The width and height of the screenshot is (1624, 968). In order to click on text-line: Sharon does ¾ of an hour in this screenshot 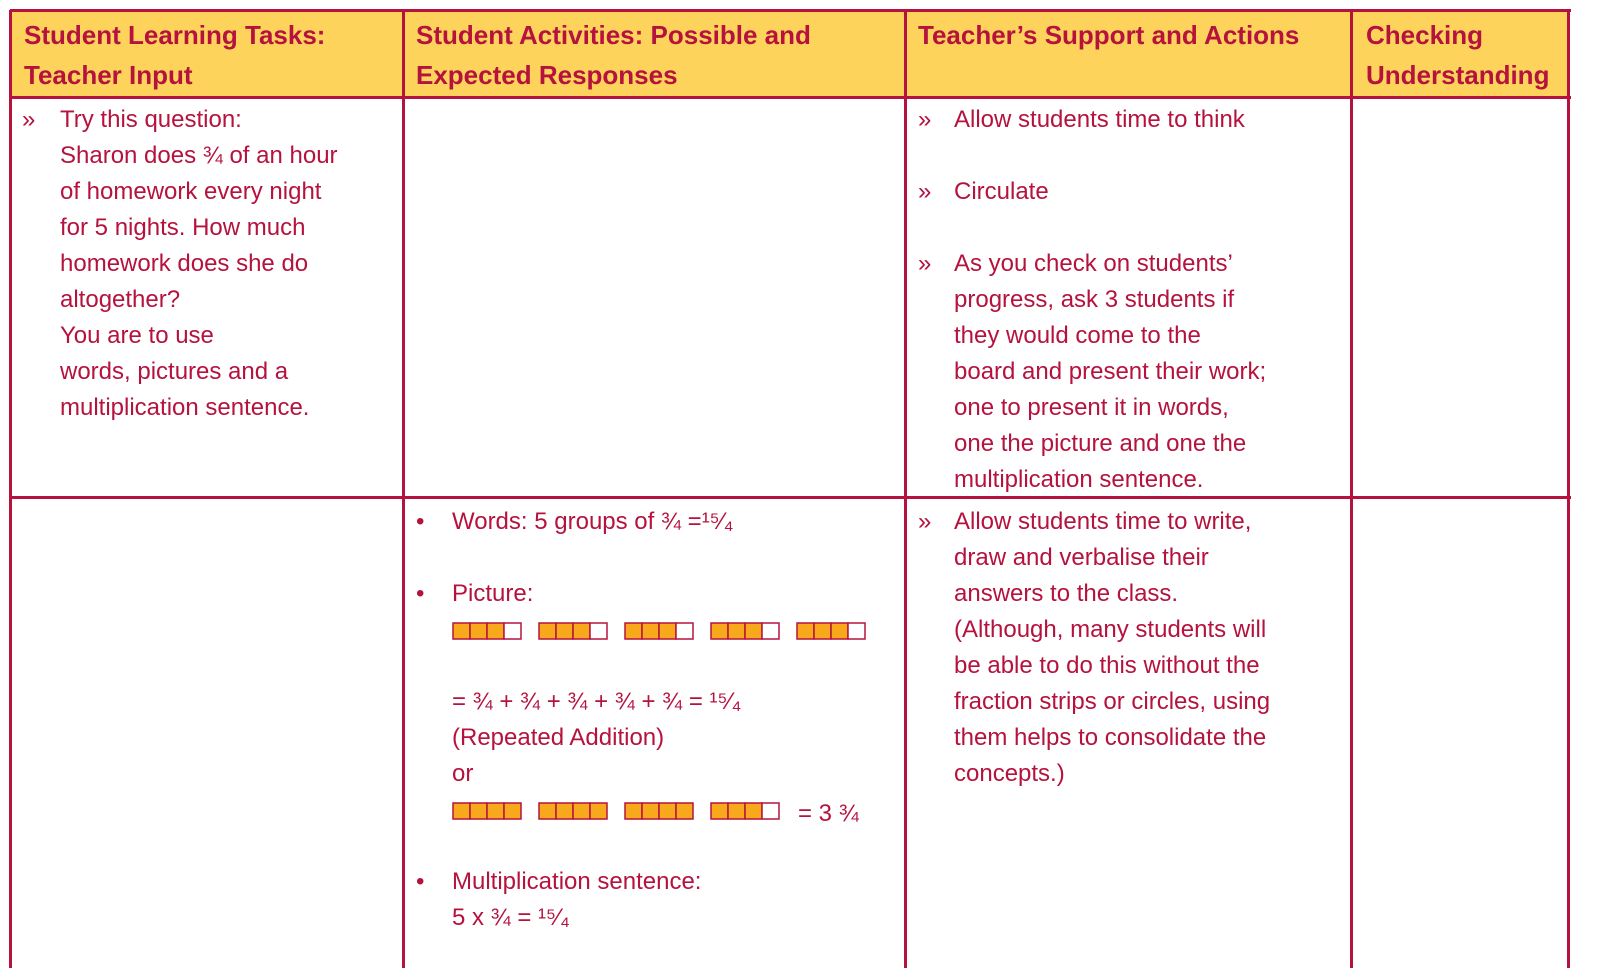, I will do `click(199, 155)`.